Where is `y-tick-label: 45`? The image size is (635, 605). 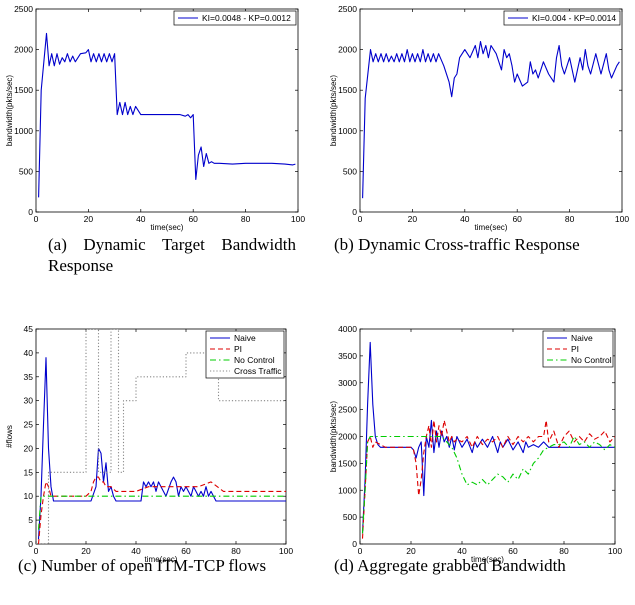
y-tick-label: 45 is located at coordinates (29, 329).